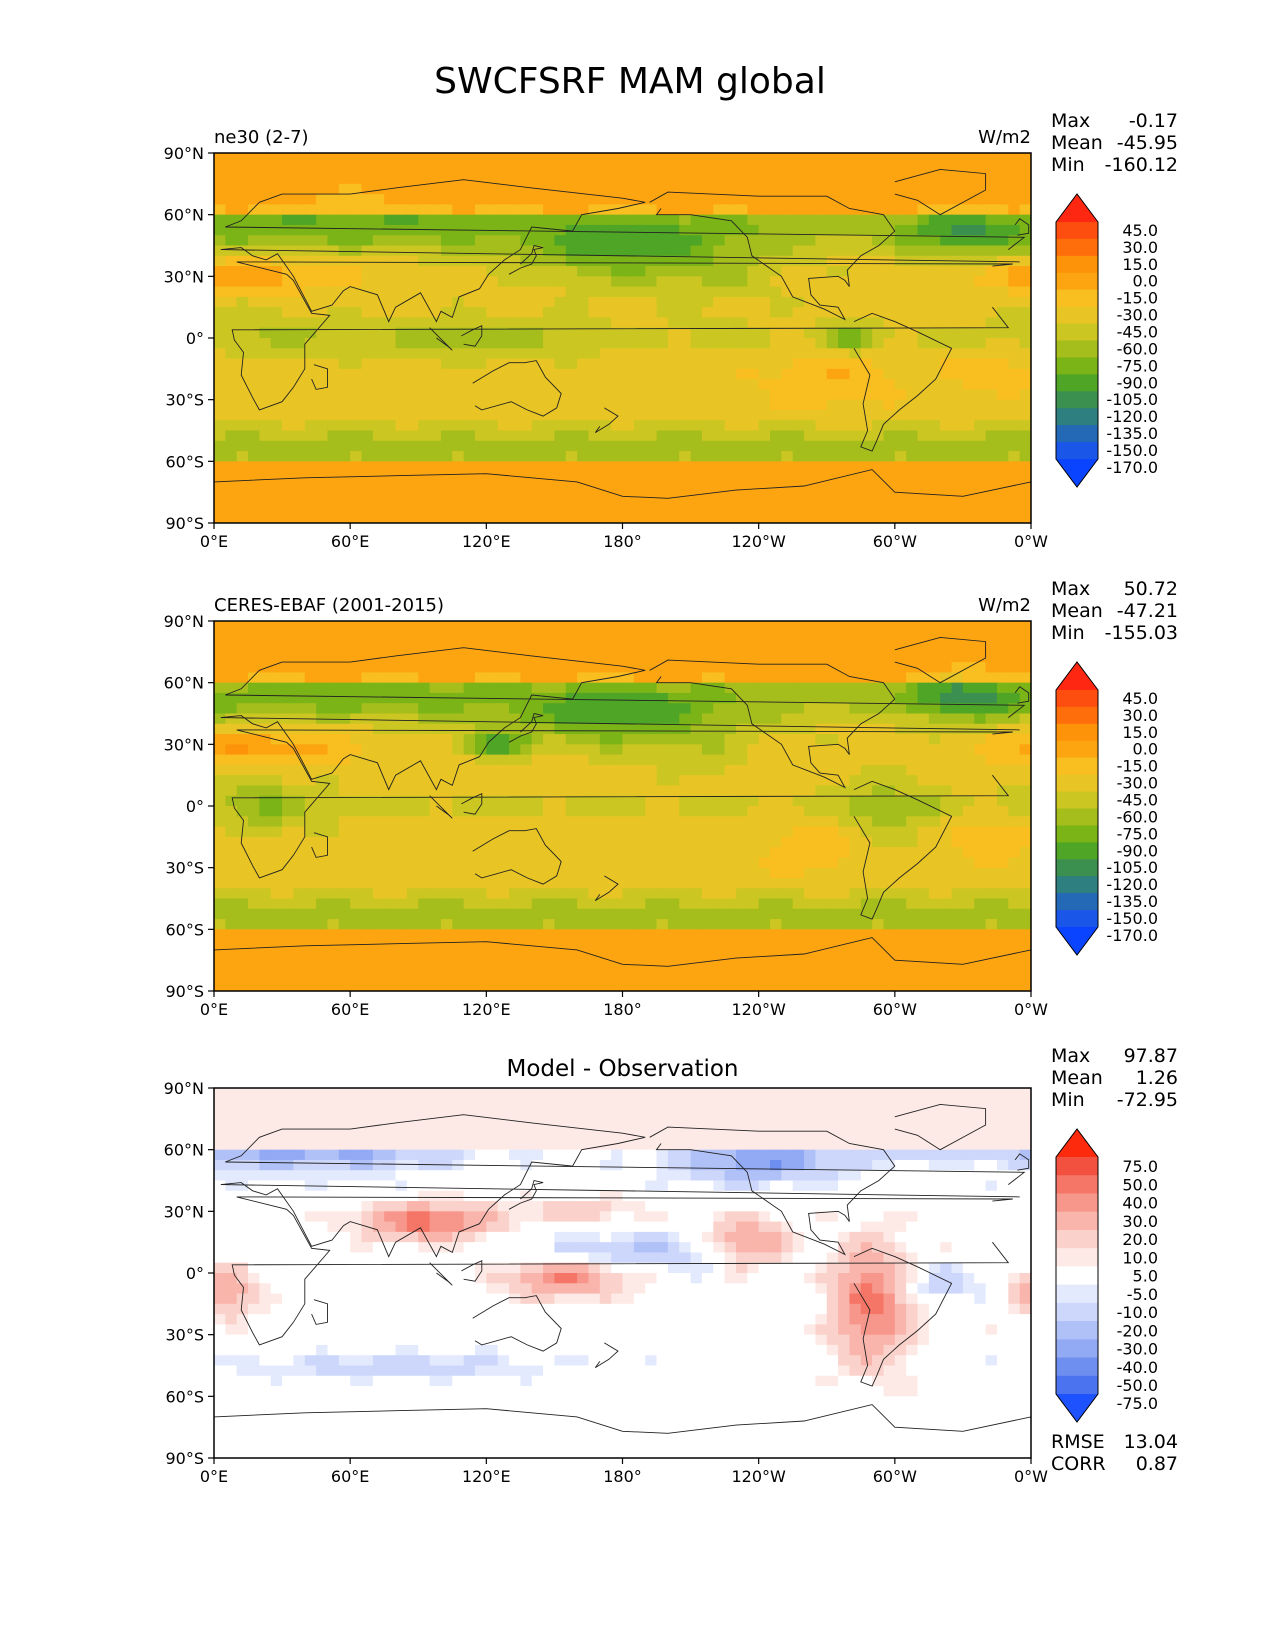 This screenshot has width=1275, height=1650. What do you see at coordinates (1132, 399) in the screenshot?
I see `colorbar-label: -105.0` at bounding box center [1132, 399].